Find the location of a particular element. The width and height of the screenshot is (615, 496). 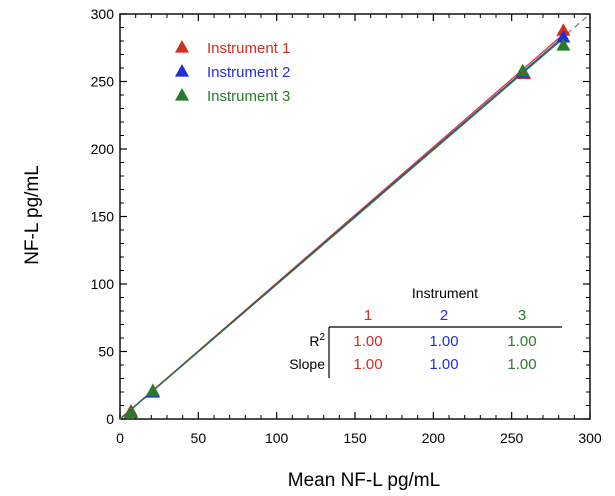

legend-label-instrument-3: Instrument 3 is located at coordinates (248, 96).